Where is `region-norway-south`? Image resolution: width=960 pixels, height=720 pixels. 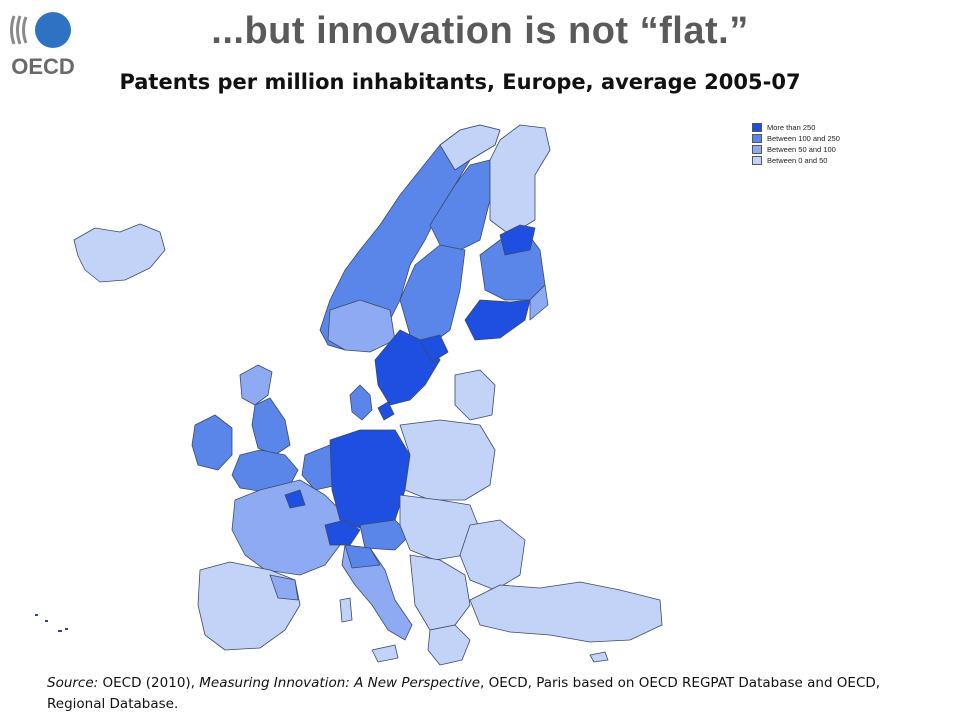 region-norway-south is located at coordinates (361, 326).